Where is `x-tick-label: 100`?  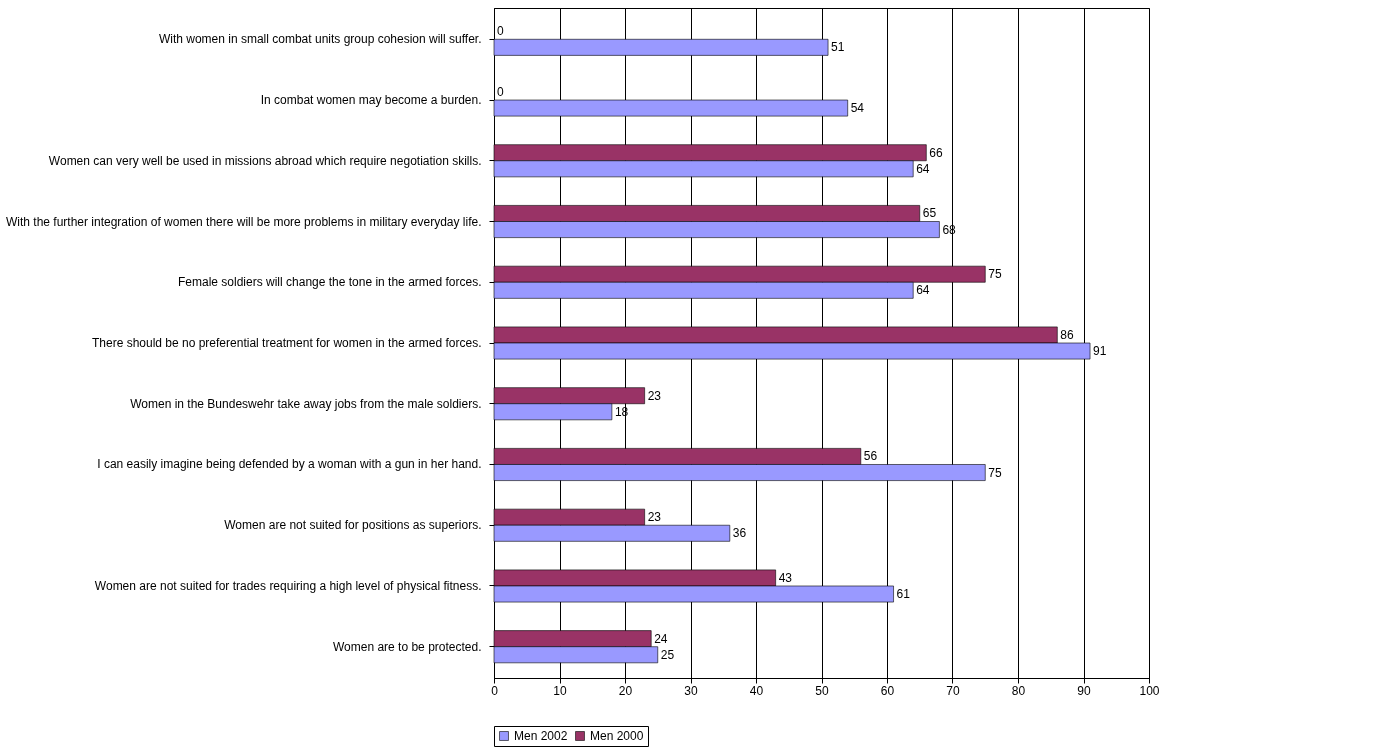
x-tick-label: 100 is located at coordinates (1149, 690).